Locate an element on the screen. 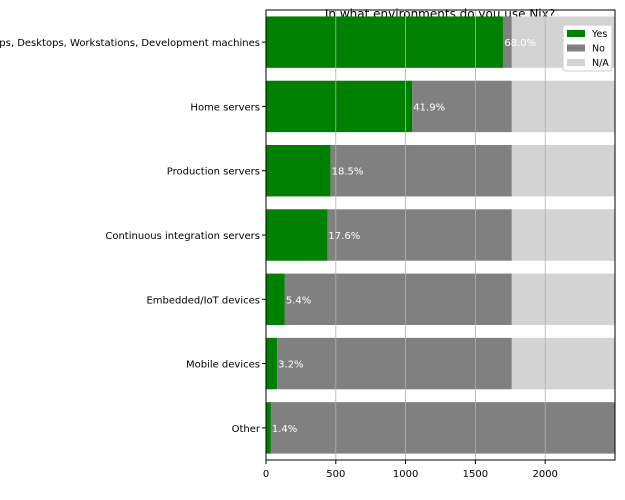  x-tick-label: 0 is located at coordinates (266, 474).